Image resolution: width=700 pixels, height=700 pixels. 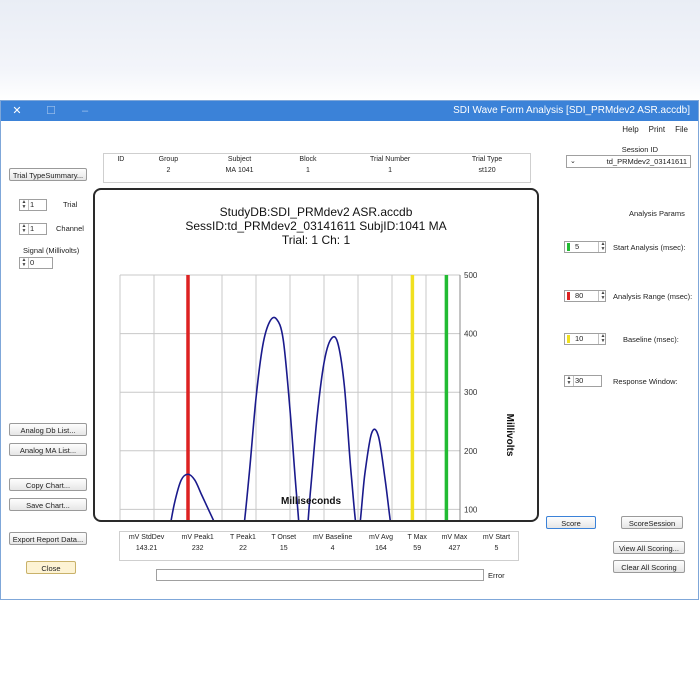 What do you see at coordinates (311, 501) in the screenshot?
I see `x-axis-label: Milliseconds` at bounding box center [311, 501].